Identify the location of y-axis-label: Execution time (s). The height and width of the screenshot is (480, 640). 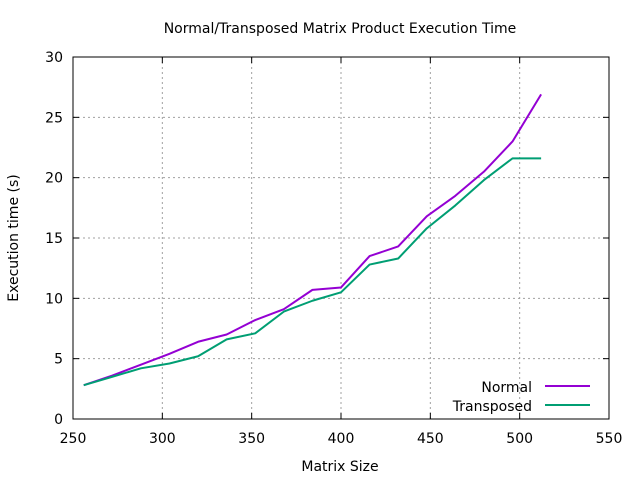
(14, 237).